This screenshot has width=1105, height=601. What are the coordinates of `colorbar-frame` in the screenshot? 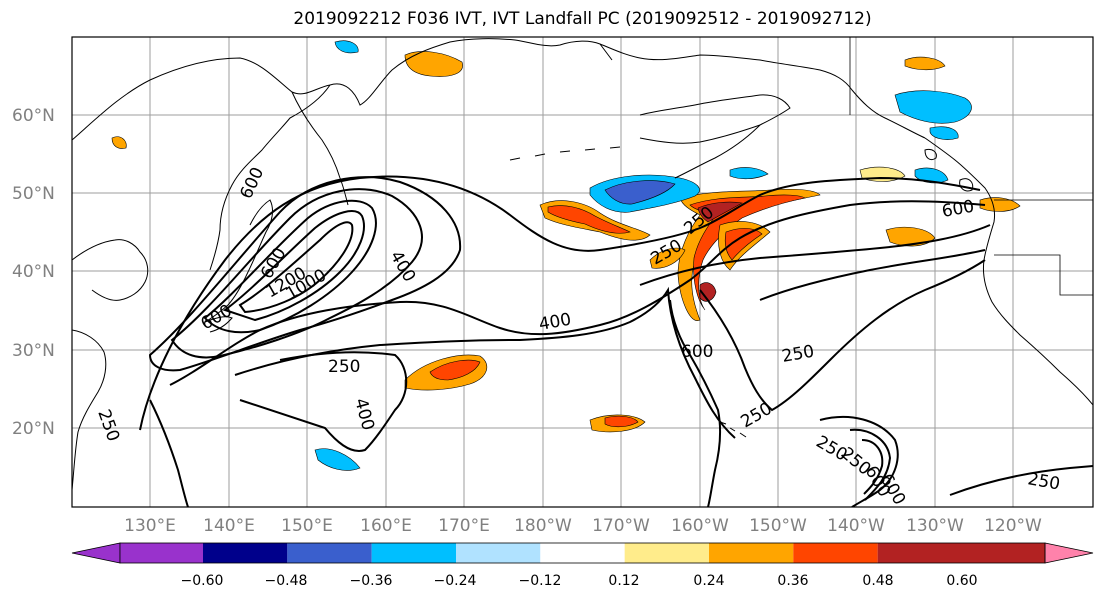 It's located at (582, 553).